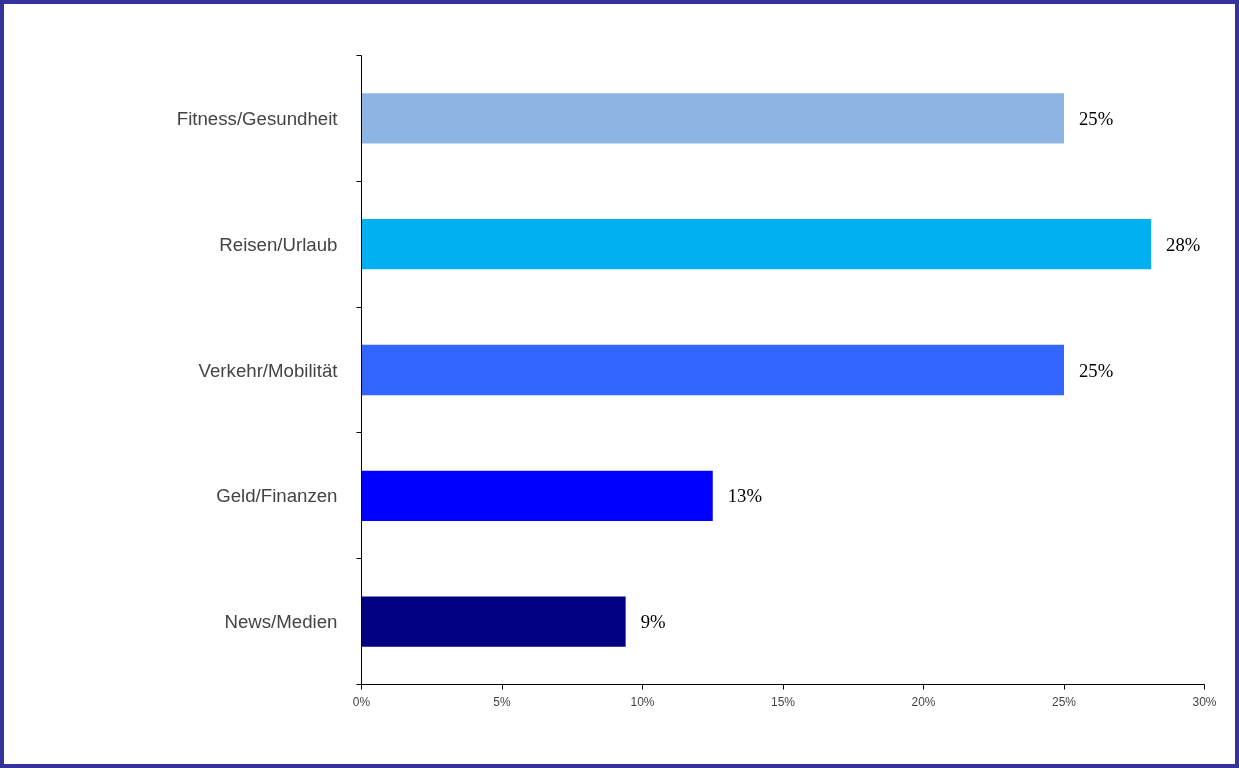 The width and height of the screenshot is (1239, 768). Describe the element at coordinates (502, 701) in the screenshot. I see `x-tick-label: 5%` at that location.